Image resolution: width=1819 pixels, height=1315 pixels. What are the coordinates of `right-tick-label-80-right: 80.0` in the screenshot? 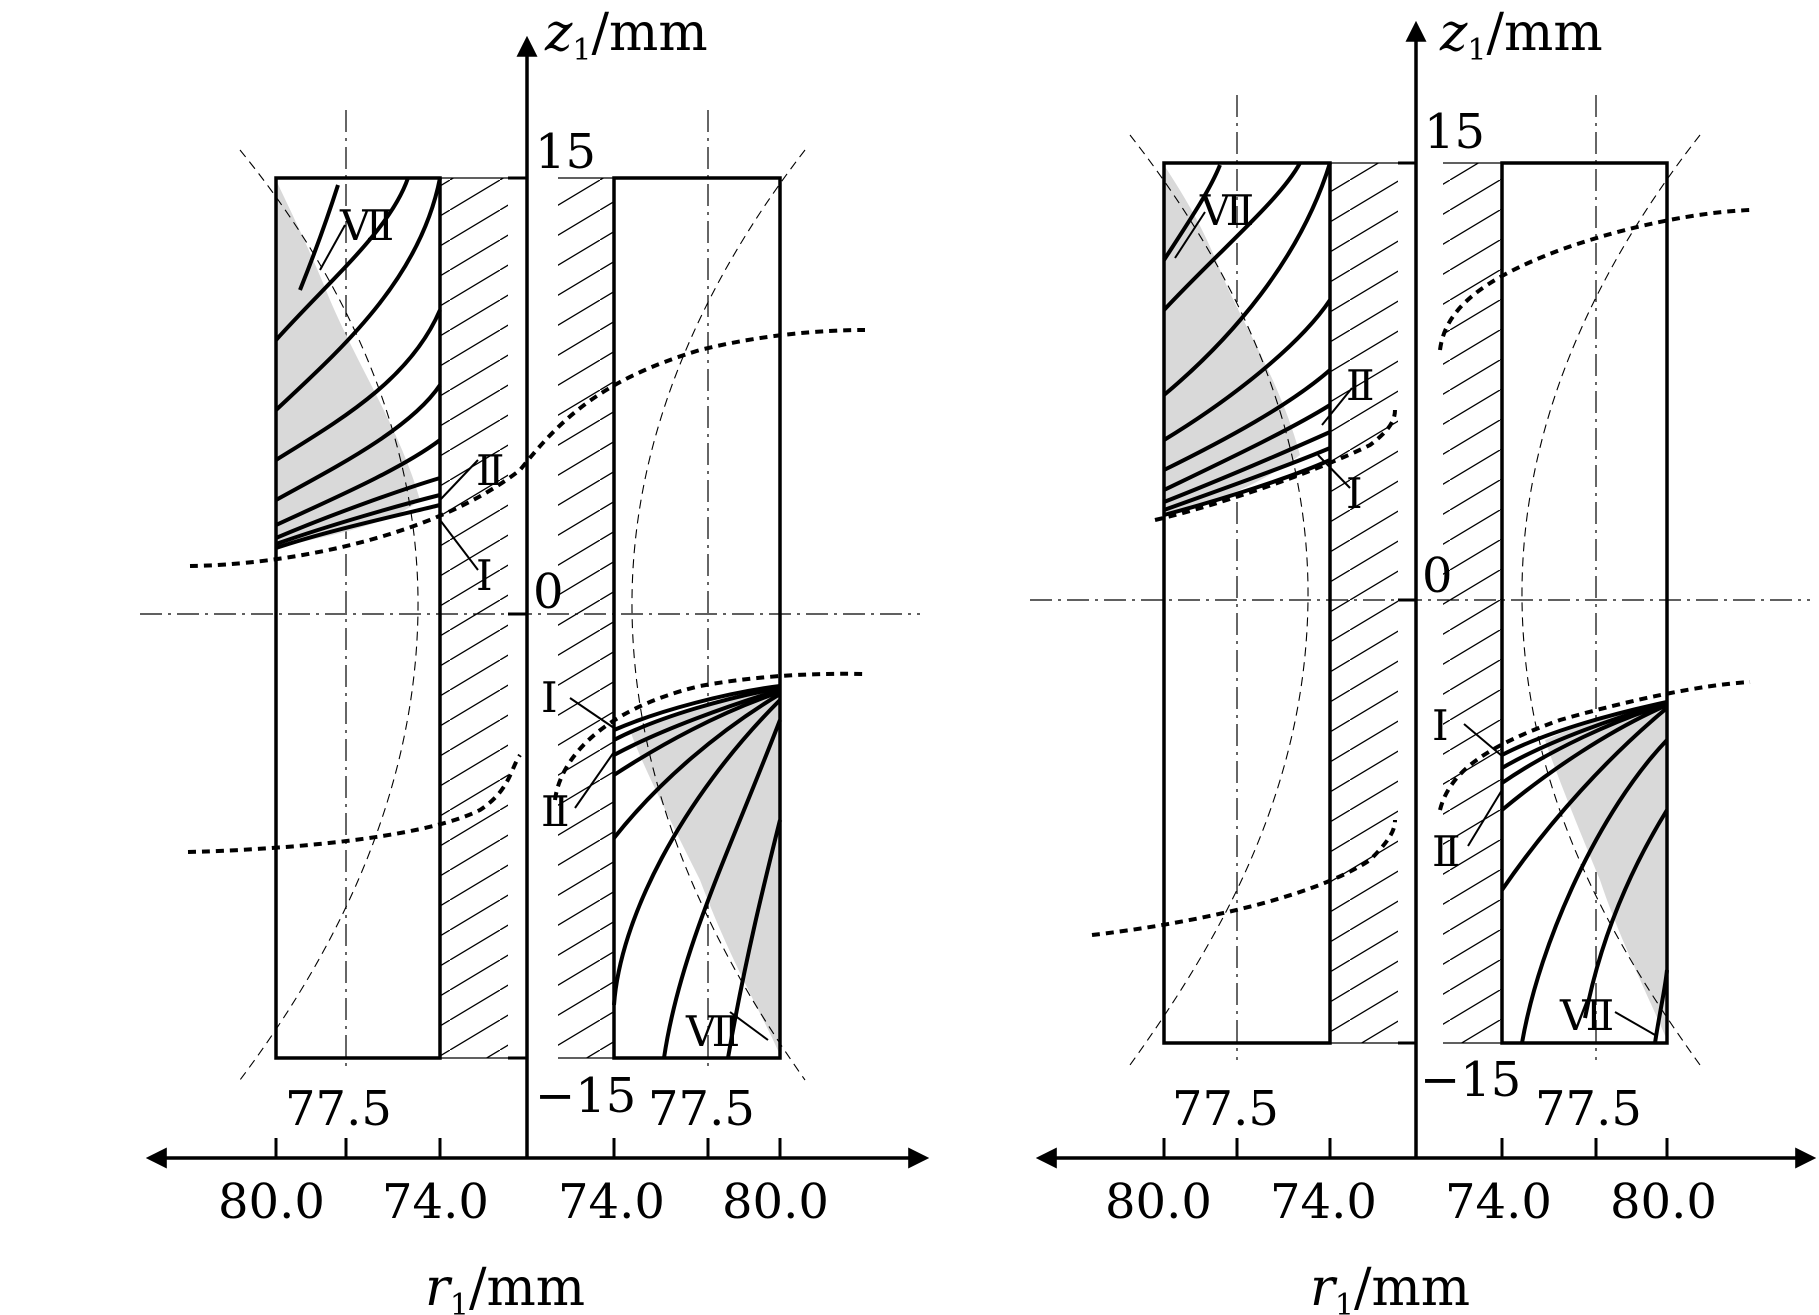 It's located at (1663, 1202).